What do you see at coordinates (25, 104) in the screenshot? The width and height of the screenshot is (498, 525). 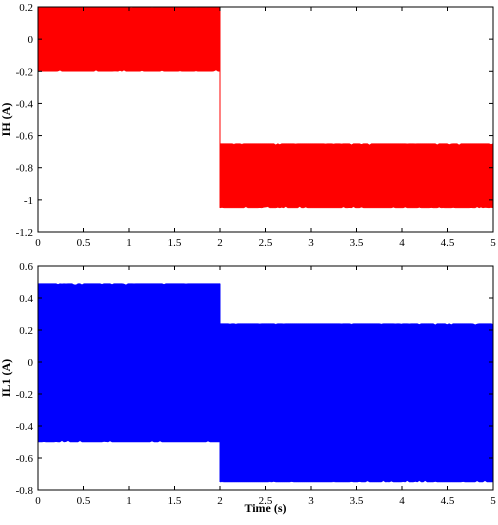 I see `ih-y-tick-label: -0.4` at bounding box center [25, 104].